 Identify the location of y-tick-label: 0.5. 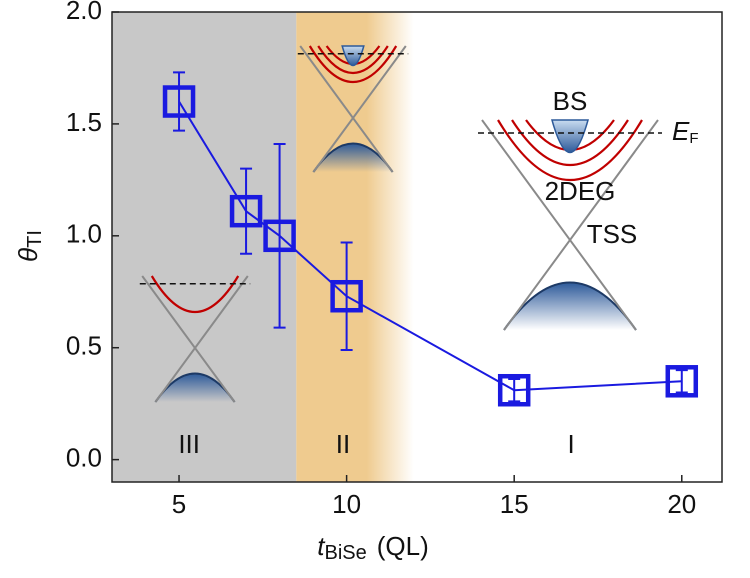
(84, 346).